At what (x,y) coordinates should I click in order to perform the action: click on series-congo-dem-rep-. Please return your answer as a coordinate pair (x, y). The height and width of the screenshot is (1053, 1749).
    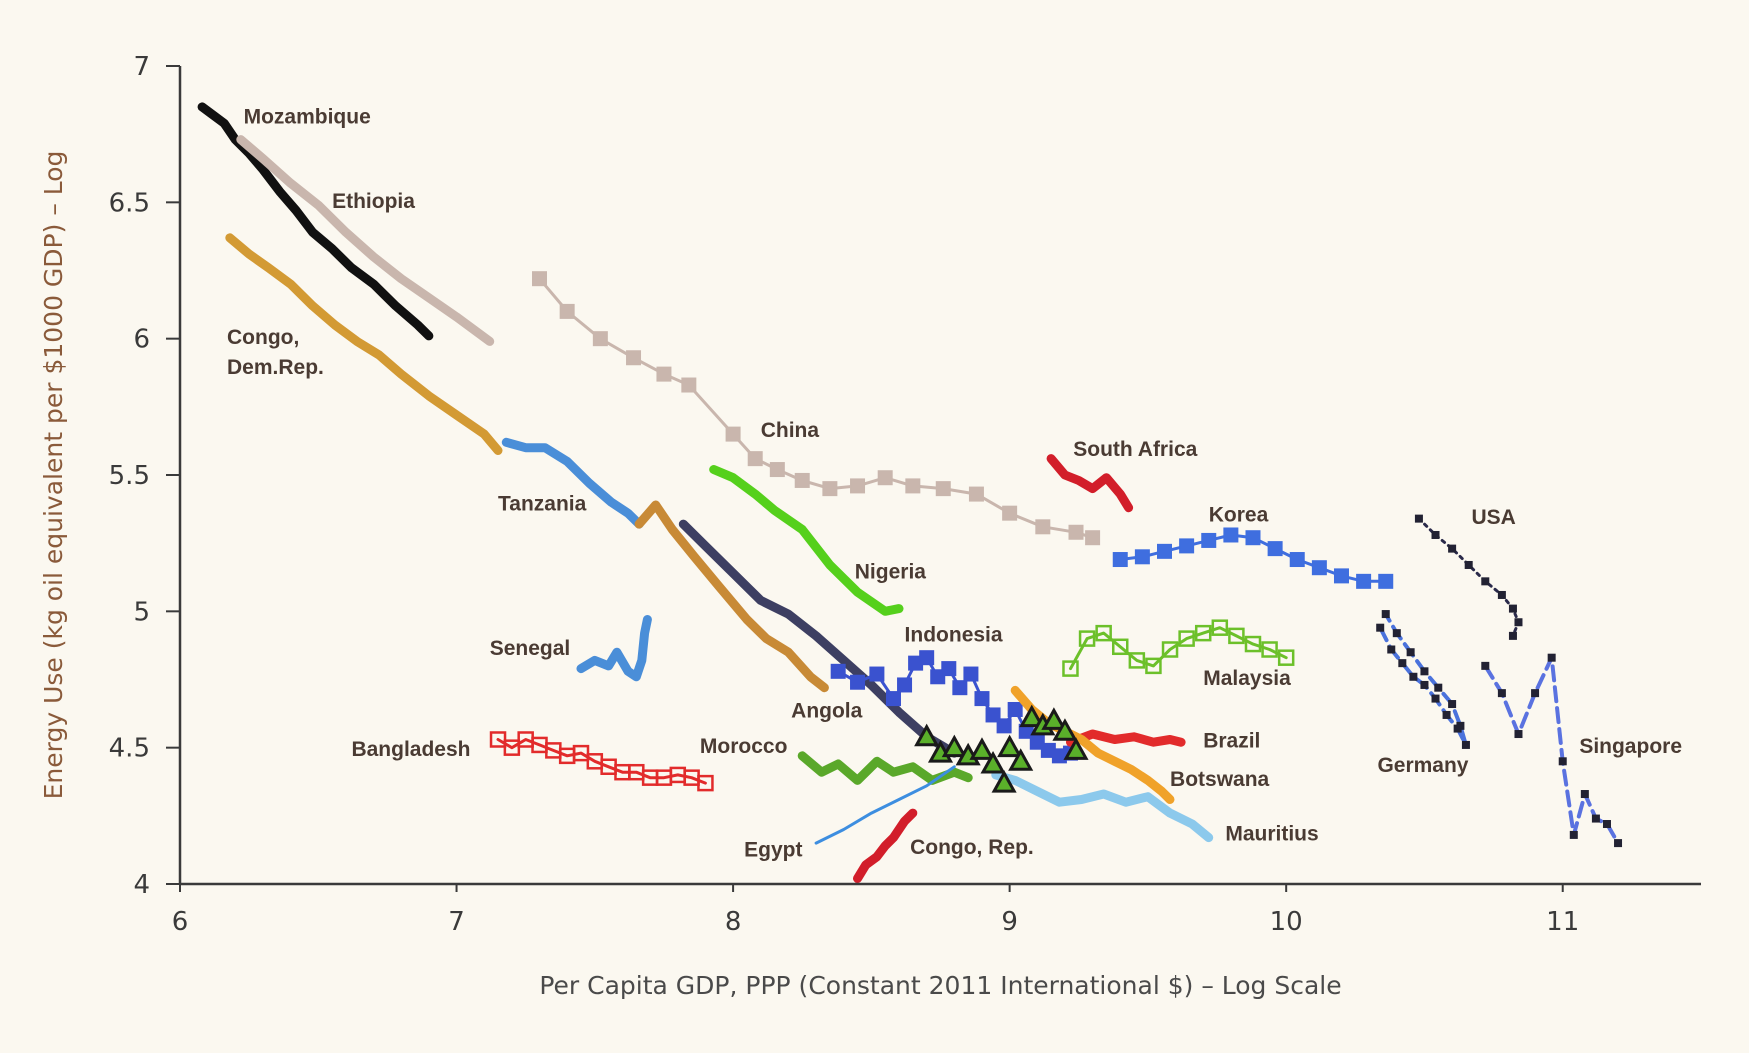
    Looking at the image, I should click on (364, 344).